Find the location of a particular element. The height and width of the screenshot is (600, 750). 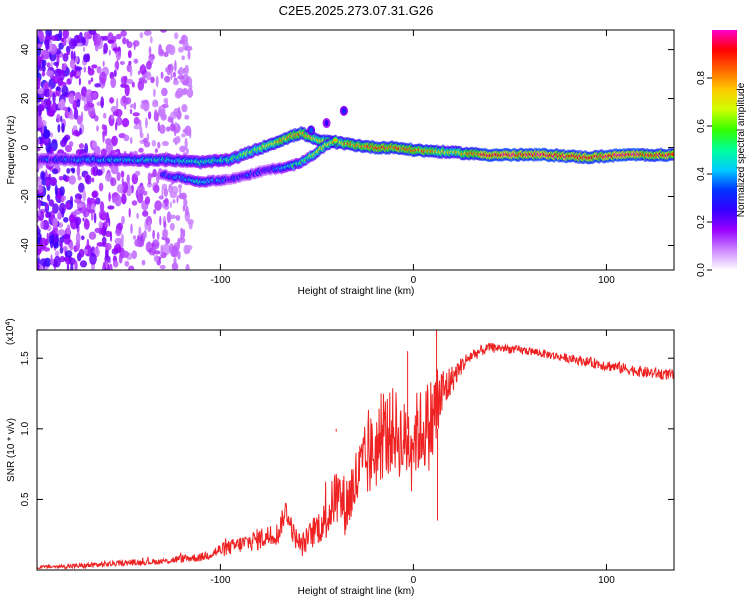

snr-xtick-label: 0 is located at coordinates (414, 580).